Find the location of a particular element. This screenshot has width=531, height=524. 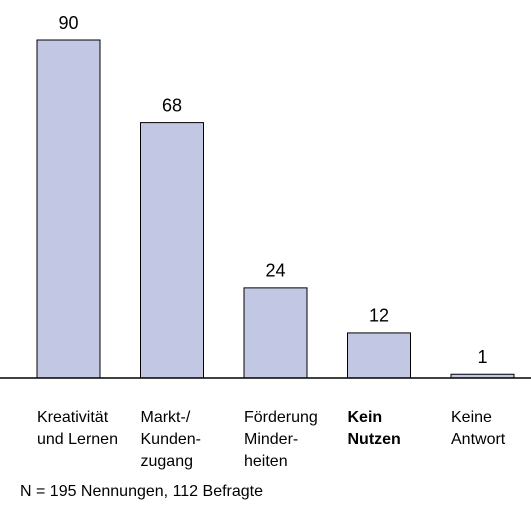

x-tick-label: zugang is located at coordinates (167, 461).